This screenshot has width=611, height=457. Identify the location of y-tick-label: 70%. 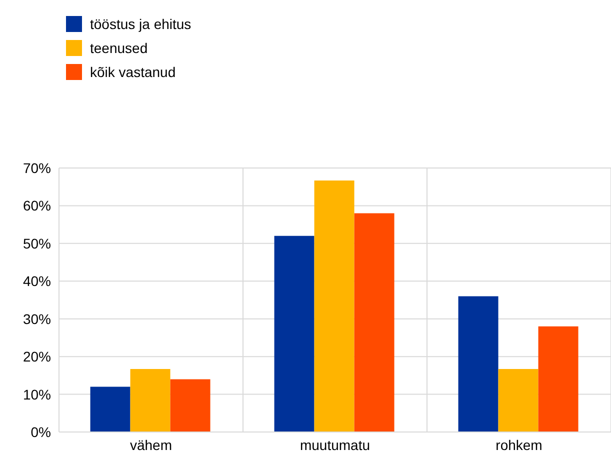
(36, 168).